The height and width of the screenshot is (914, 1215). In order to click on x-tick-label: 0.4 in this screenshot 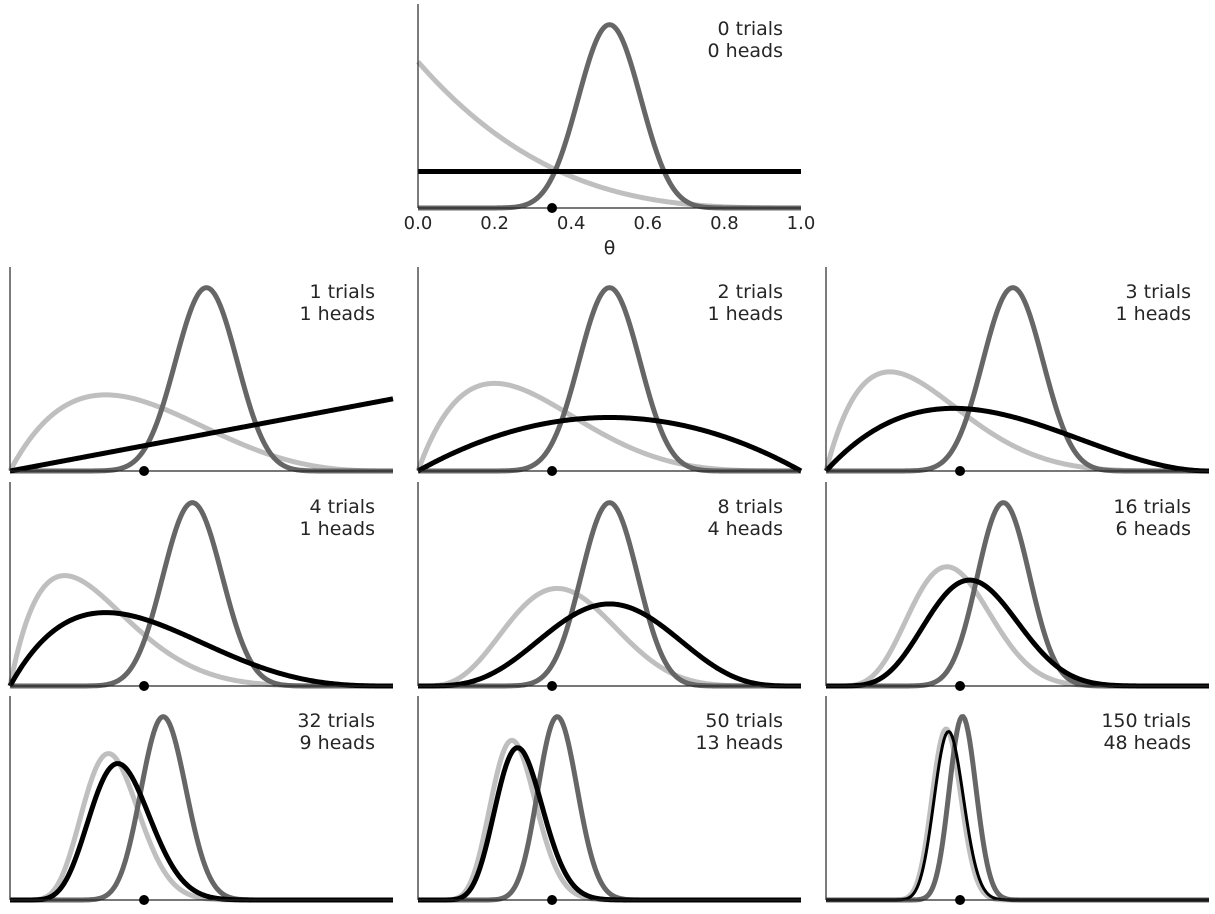, I will do `click(571, 223)`.